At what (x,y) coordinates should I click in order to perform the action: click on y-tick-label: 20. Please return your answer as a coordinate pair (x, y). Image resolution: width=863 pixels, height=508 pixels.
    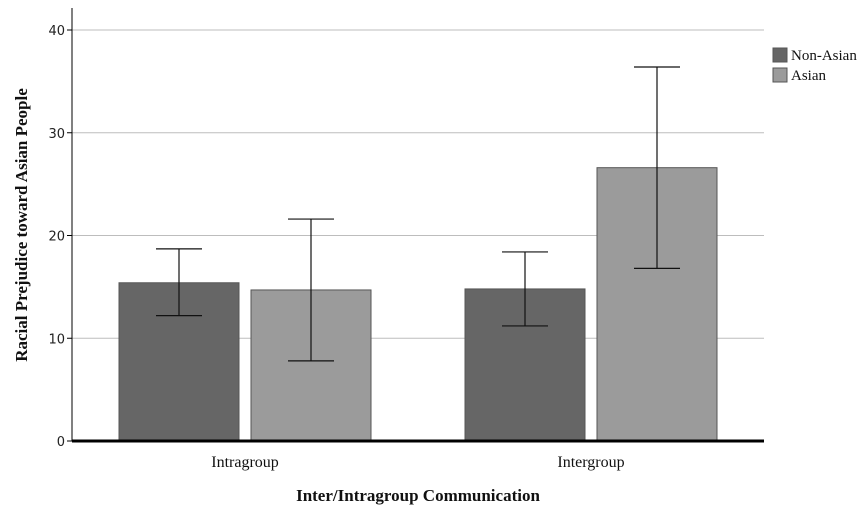
    Looking at the image, I should click on (56, 237).